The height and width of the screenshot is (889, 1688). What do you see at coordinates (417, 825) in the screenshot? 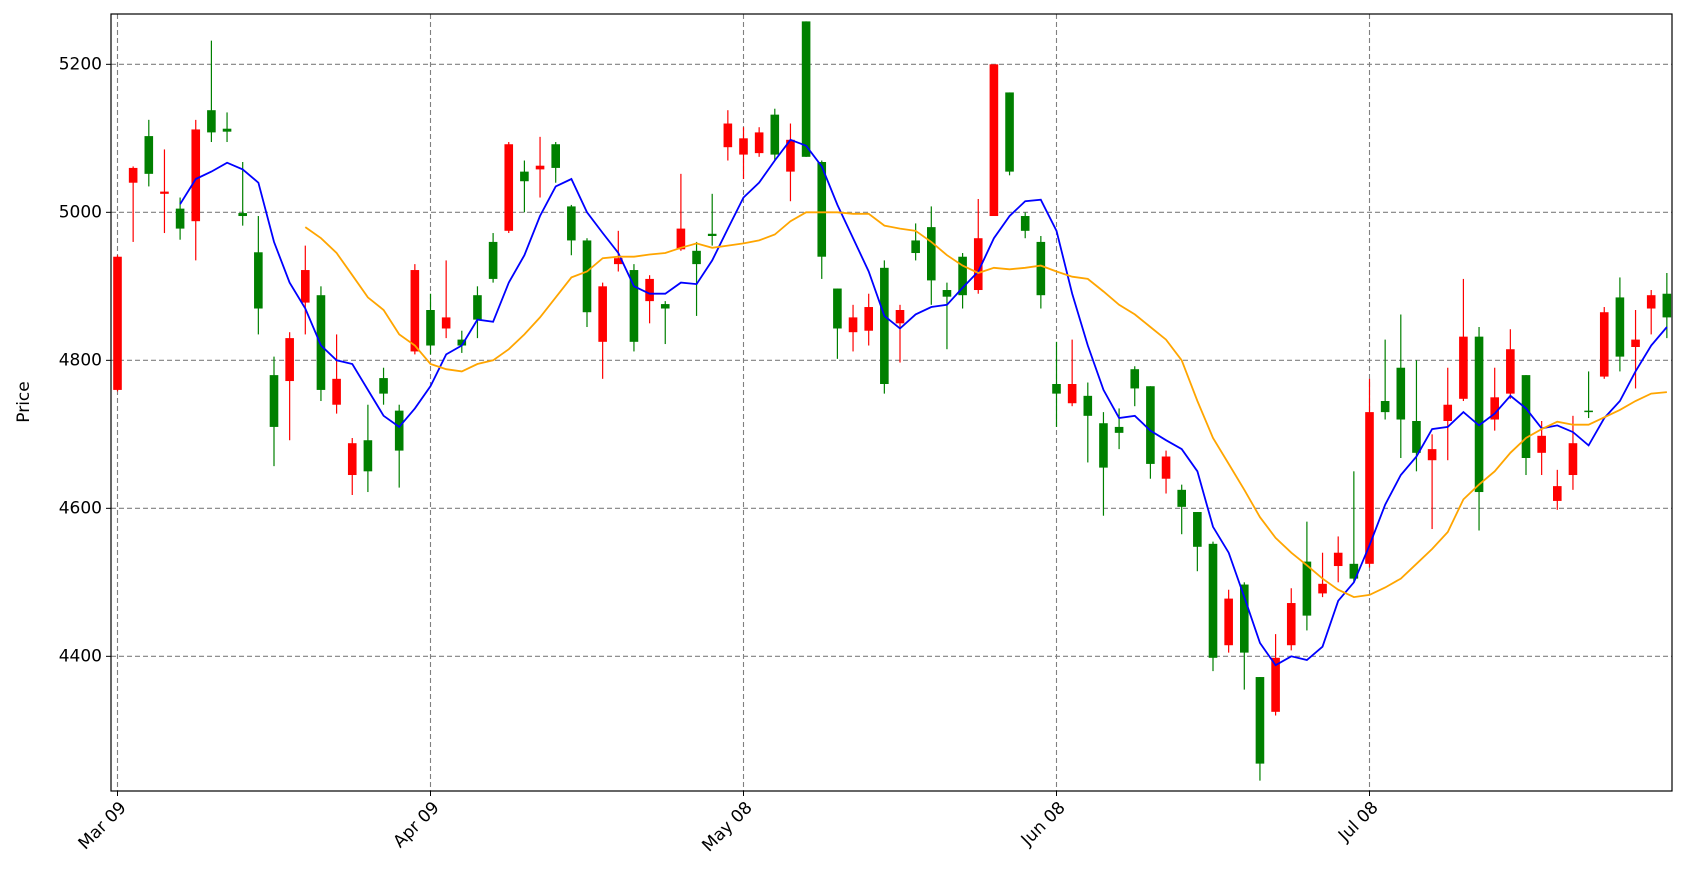
I see `x-tick-label: Apr 09` at bounding box center [417, 825].